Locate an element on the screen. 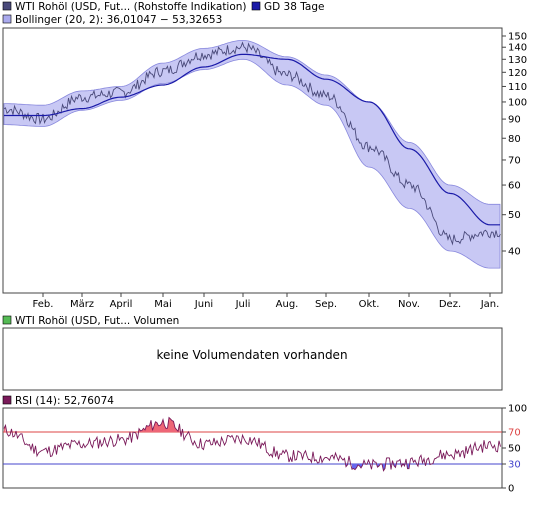 This screenshot has height=509, width=545. rsi-legend-label: RSI (14): 52,76074 is located at coordinates (64, 401).